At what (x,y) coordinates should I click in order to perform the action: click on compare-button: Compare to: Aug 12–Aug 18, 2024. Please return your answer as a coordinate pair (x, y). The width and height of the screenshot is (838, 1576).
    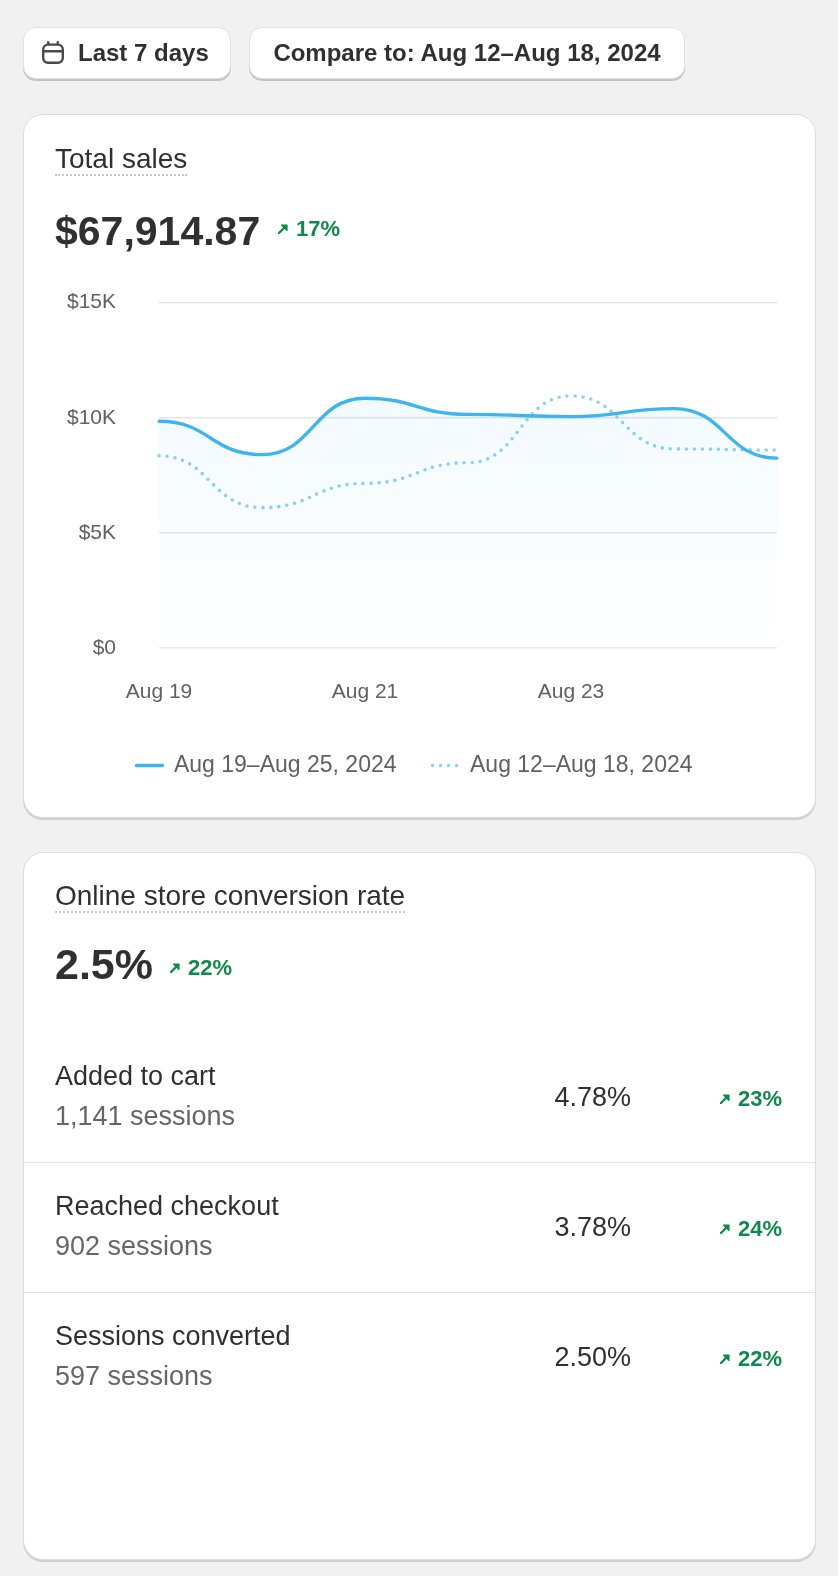
    Looking at the image, I should click on (467, 53).